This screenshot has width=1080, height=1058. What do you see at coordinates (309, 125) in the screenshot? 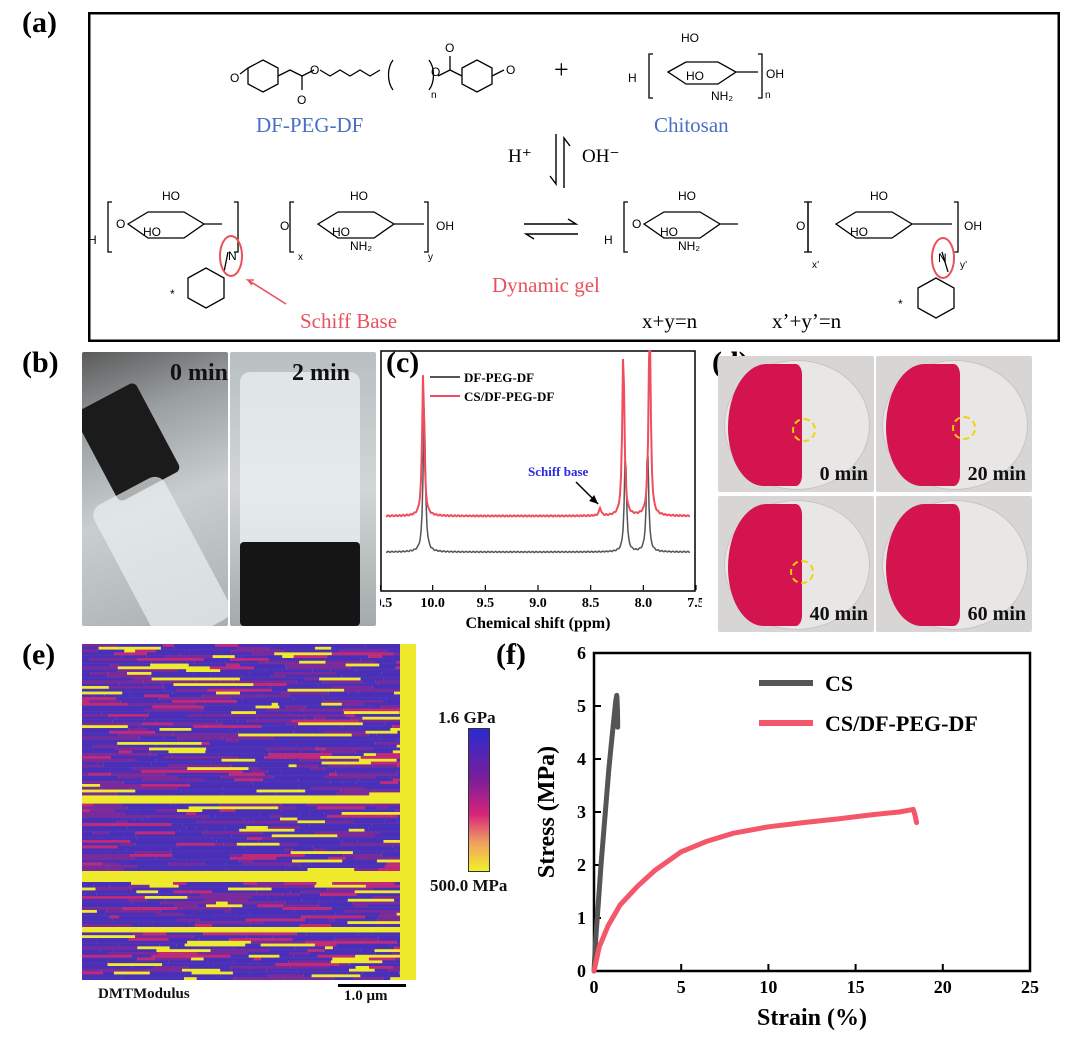
I see `df-peg-df-label: DF-PEG-DF` at bounding box center [309, 125].